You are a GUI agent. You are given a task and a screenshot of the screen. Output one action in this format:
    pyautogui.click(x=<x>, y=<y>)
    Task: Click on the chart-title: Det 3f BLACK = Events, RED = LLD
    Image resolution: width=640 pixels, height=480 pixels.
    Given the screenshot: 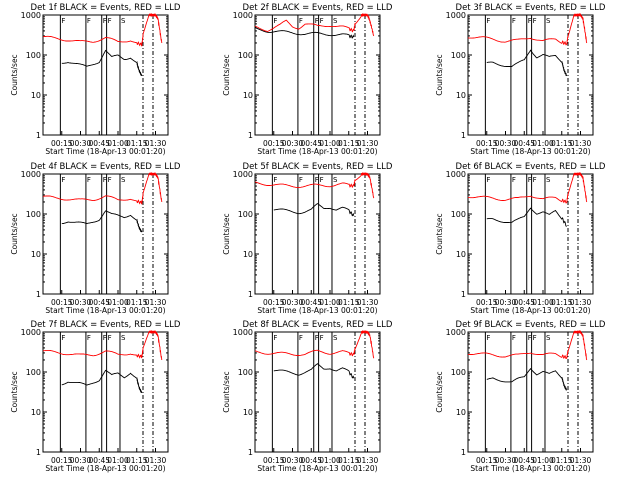 What is the action you would take?
    pyautogui.click(x=531, y=8)
    